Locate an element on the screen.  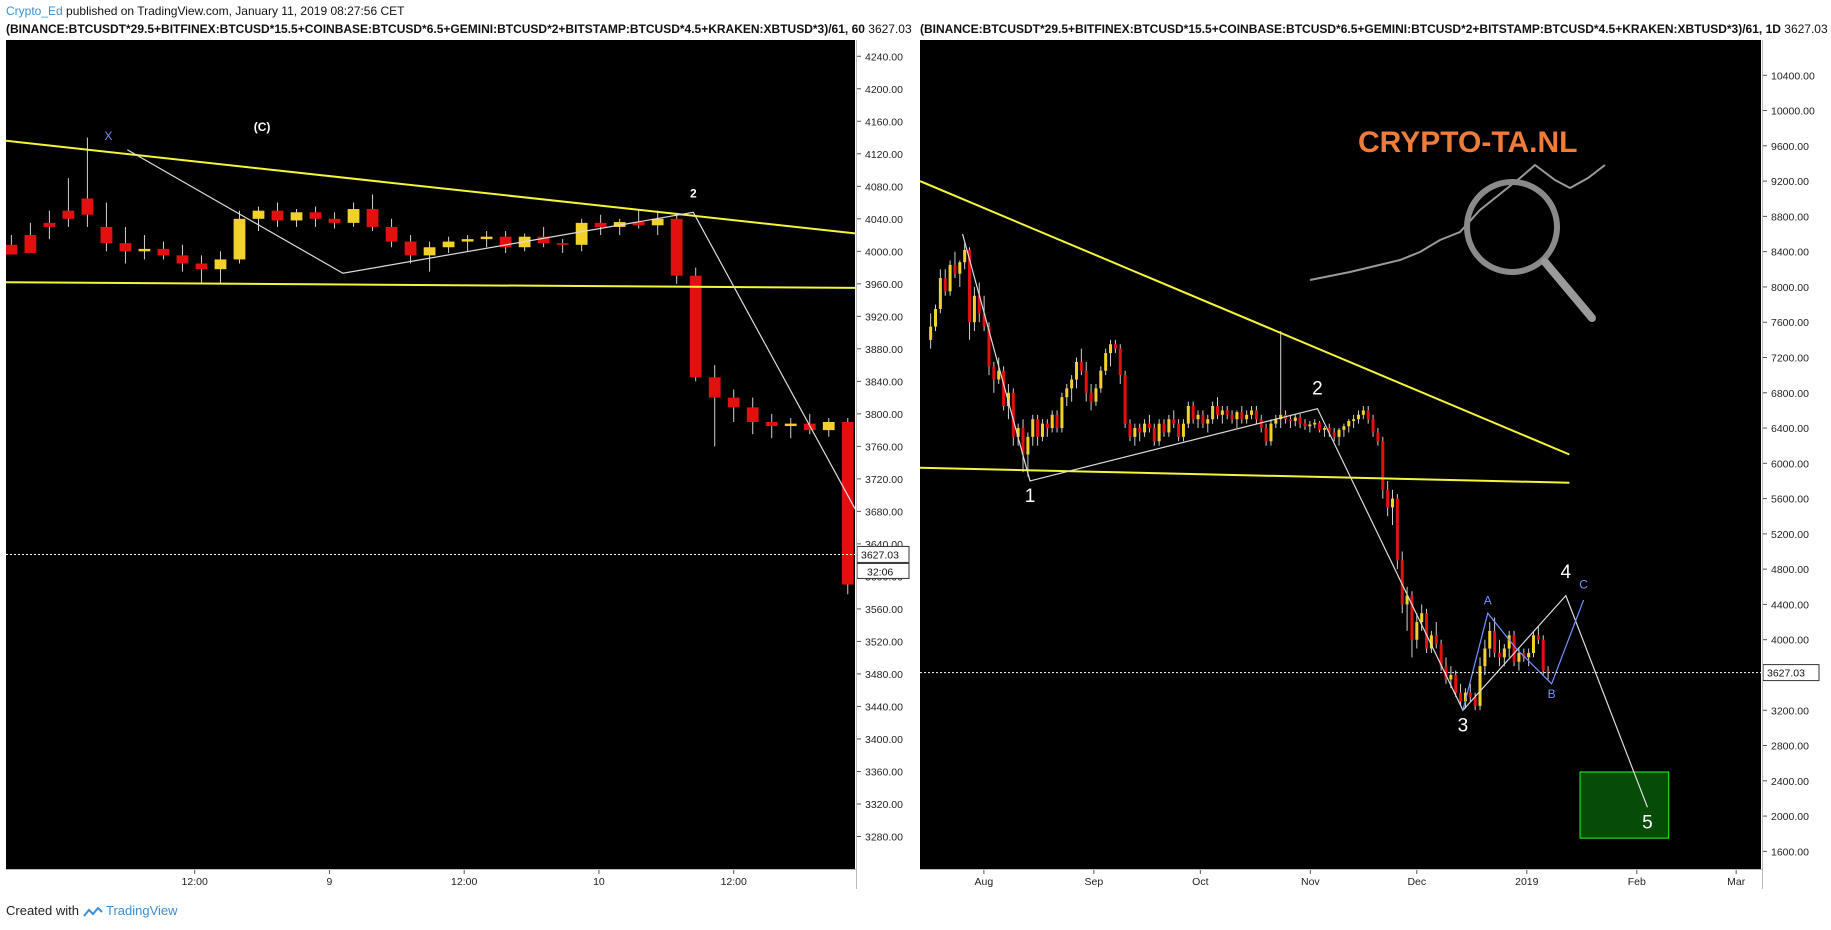
right-price-tick-label: 10400.00 is located at coordinates (1793, 76).